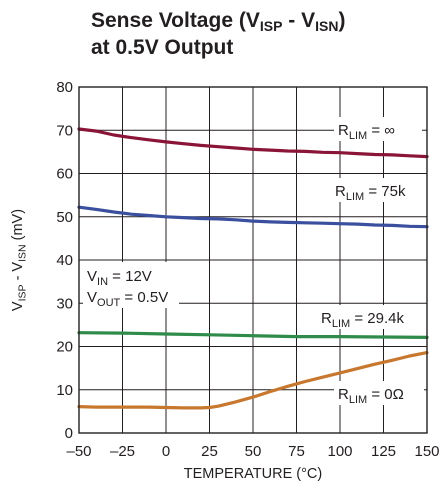  Describe the element at coordinates (209, 451) in the screenshot. I see `x-tick-label: 25` at that location.